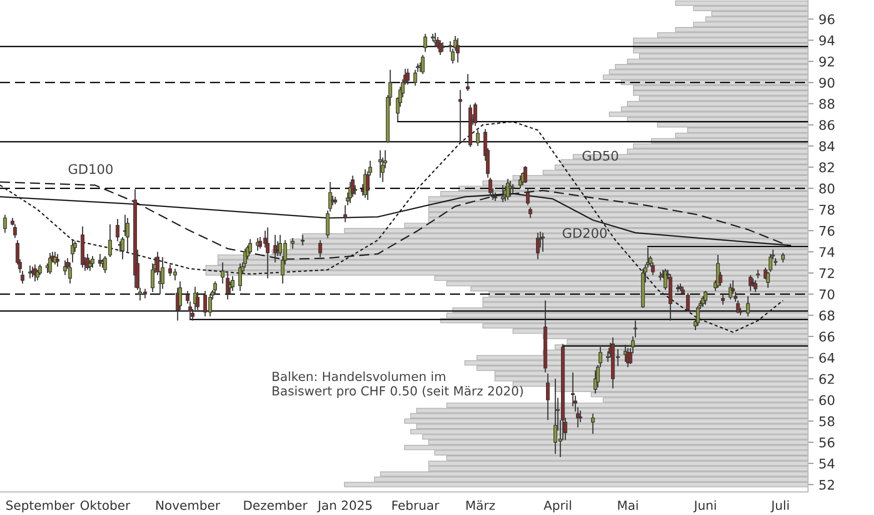  What do you see at coordinates (826, 189) in the screenshot?
I see `y-tick-label: 80` at bounding box center [826, 189].